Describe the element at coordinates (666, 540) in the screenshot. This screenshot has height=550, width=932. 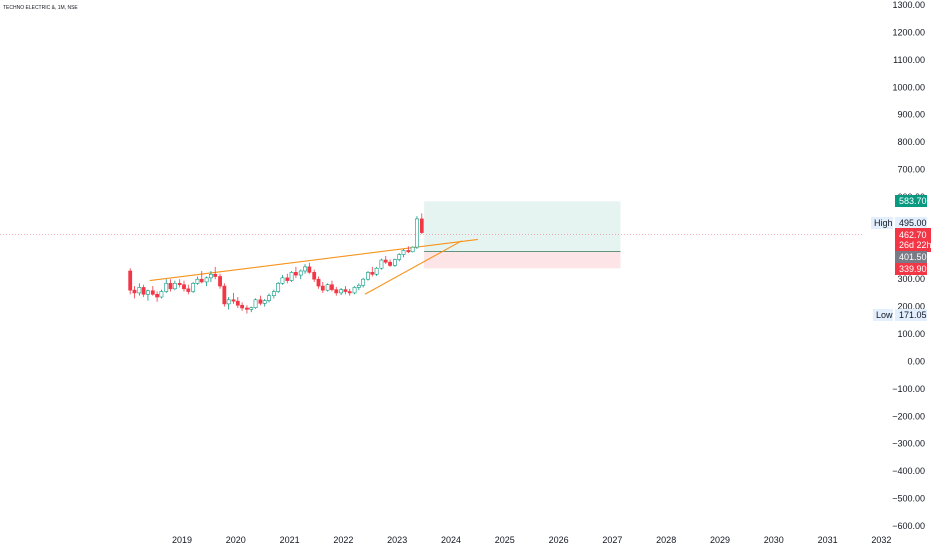
I see `x-tick-label: 2028` at that location.